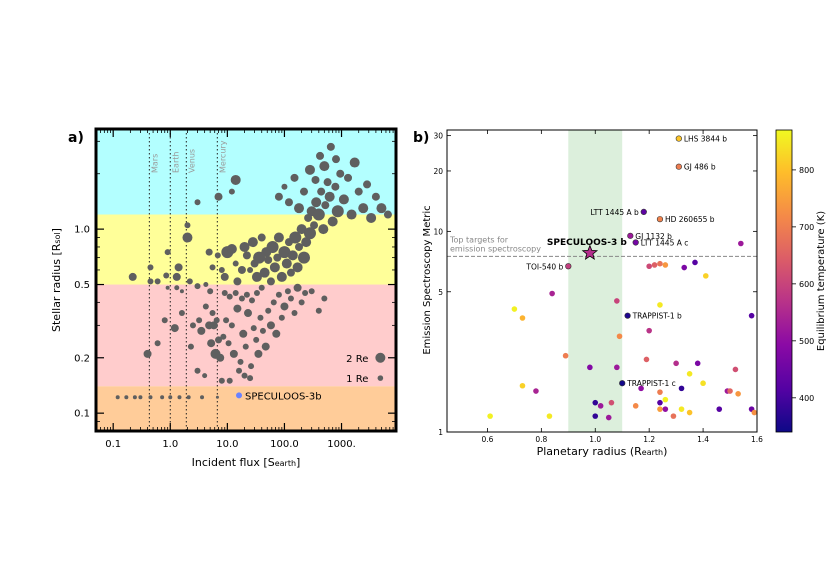 This screenshot has width=830, height=587. What do you see at coordinates (700, 167) in the screenshot?
I see `label-gj-486-b: GJ 486 b` at bounding box center [700, 167].